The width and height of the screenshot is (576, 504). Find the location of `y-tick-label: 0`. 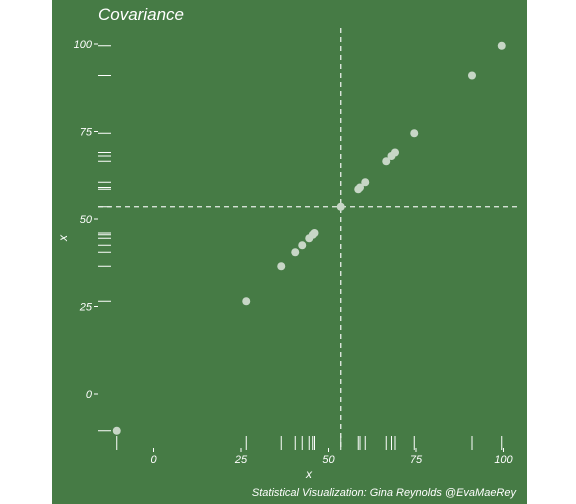

y-tick-label: 0 is located at coordinates (89, 395).